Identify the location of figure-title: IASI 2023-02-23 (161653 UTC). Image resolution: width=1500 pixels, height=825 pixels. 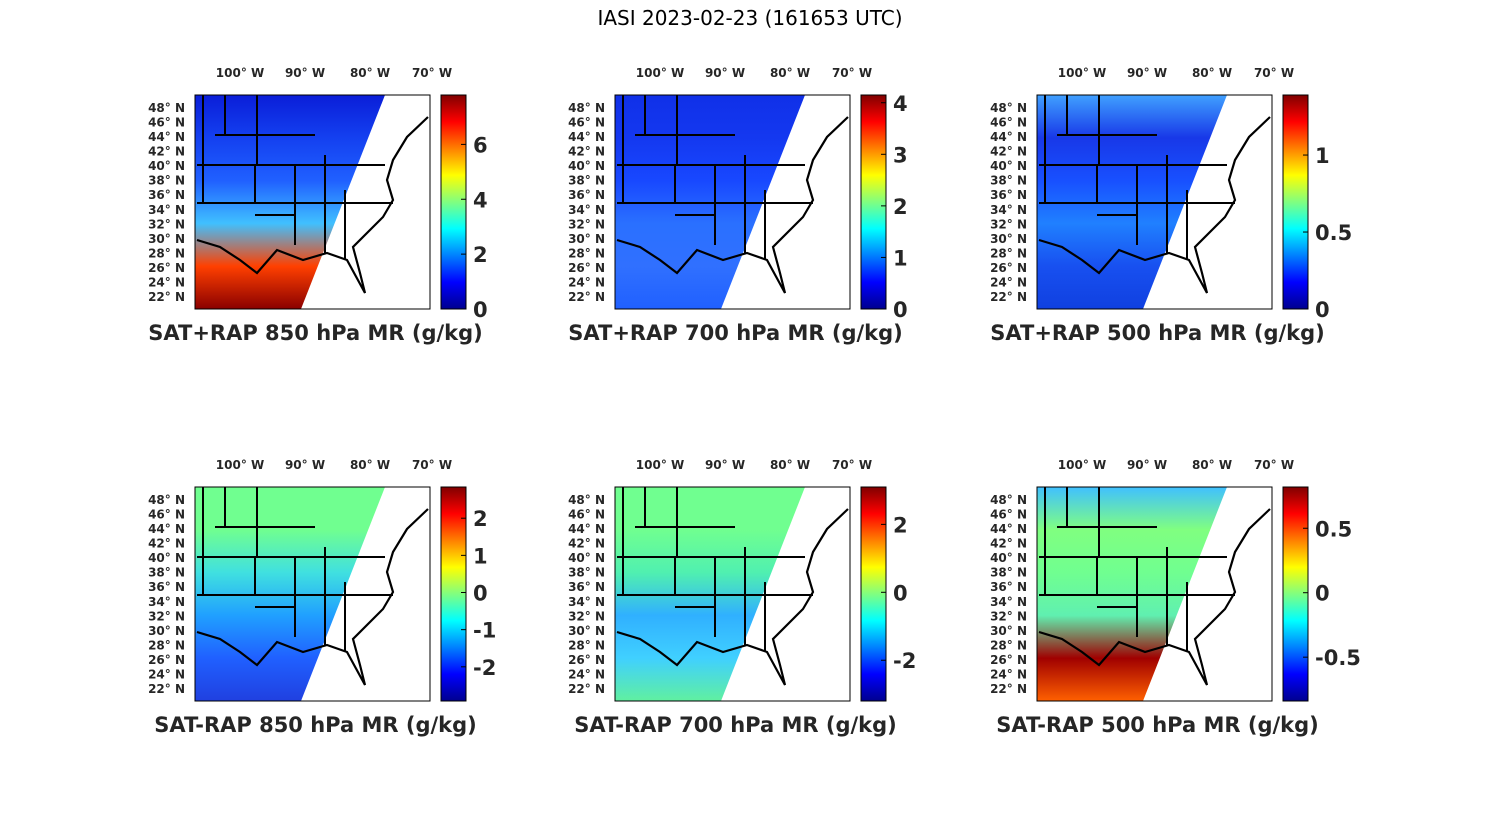
(750, 18).